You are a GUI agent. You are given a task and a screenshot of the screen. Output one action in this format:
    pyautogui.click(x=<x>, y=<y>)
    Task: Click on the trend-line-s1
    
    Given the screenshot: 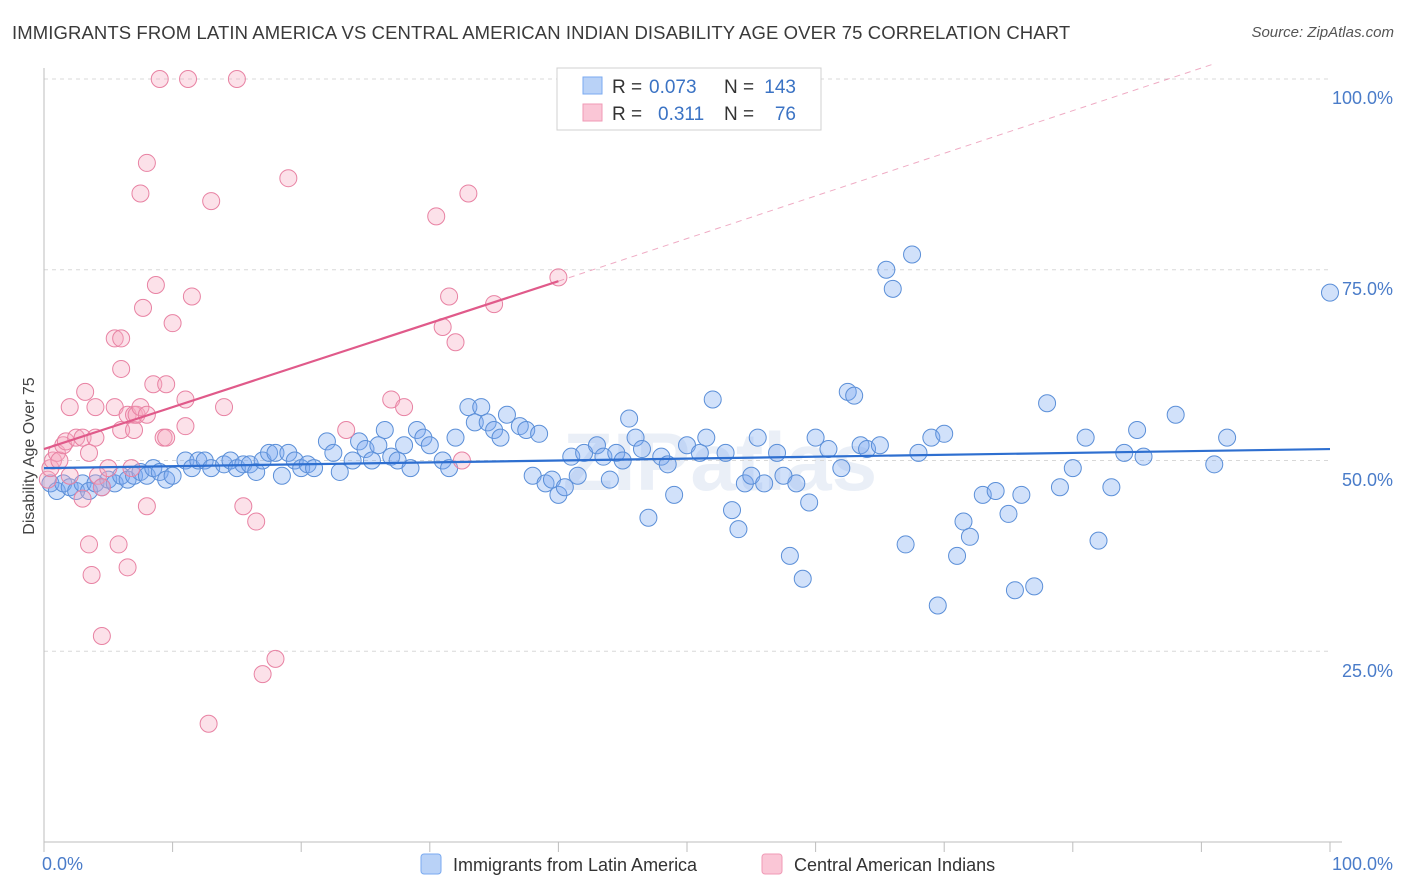 What is the action you would take?
    pyautogui.click(x=301, y=365)
    